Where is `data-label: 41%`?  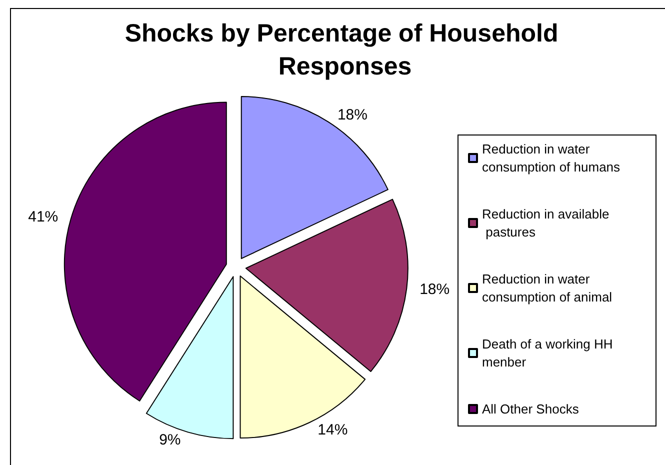 data-label: 41% is located at coordinates (43, 217).